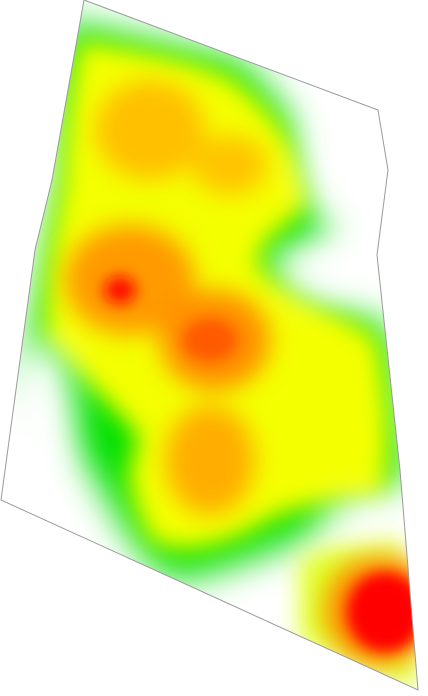 The width and height of the screenshot is (428, 696). I want to click on low-south-west, so click(40, 420).